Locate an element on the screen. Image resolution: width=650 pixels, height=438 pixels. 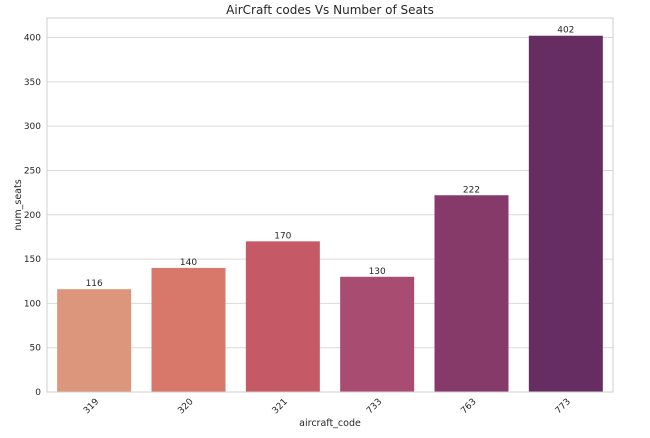
x-axis-label: aircraft_code is located at coordinates (330, 423).